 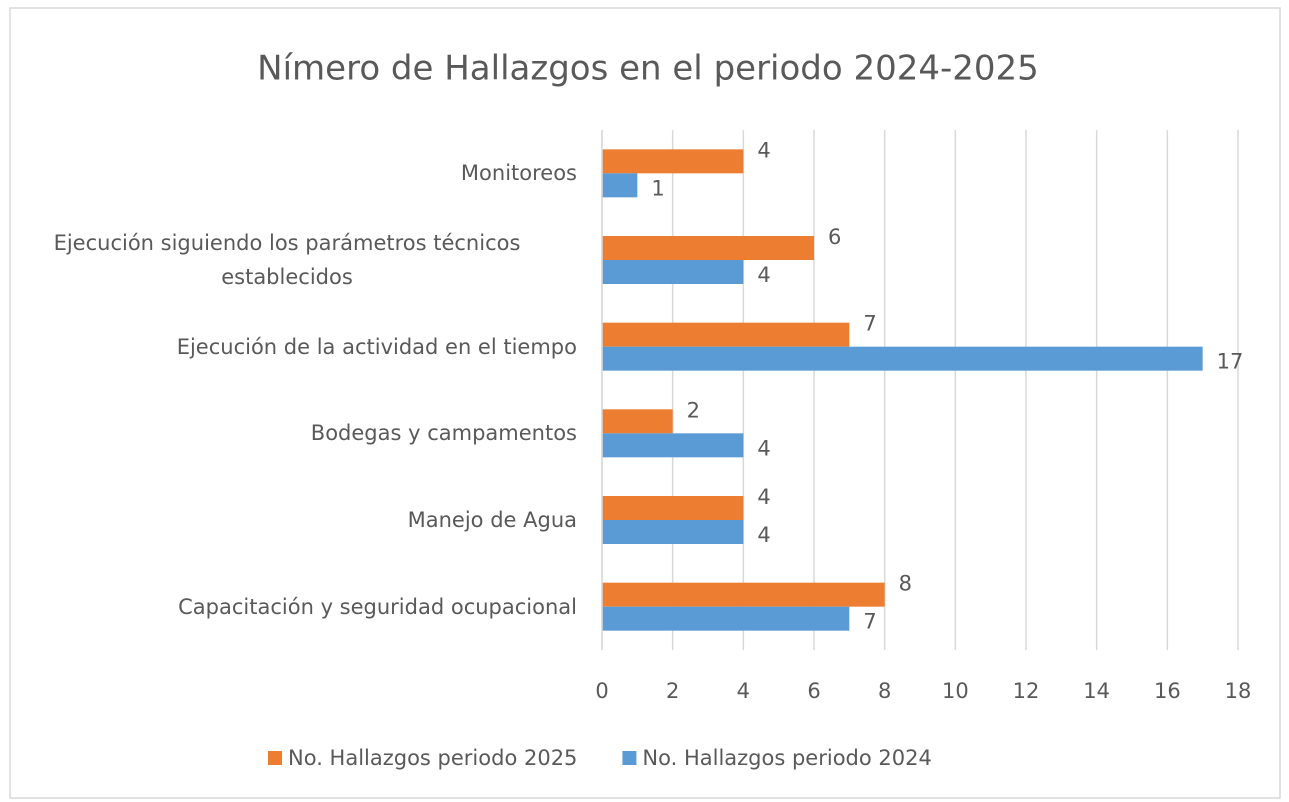 I want to click on data-label: 8, so click(x=905, y=584).